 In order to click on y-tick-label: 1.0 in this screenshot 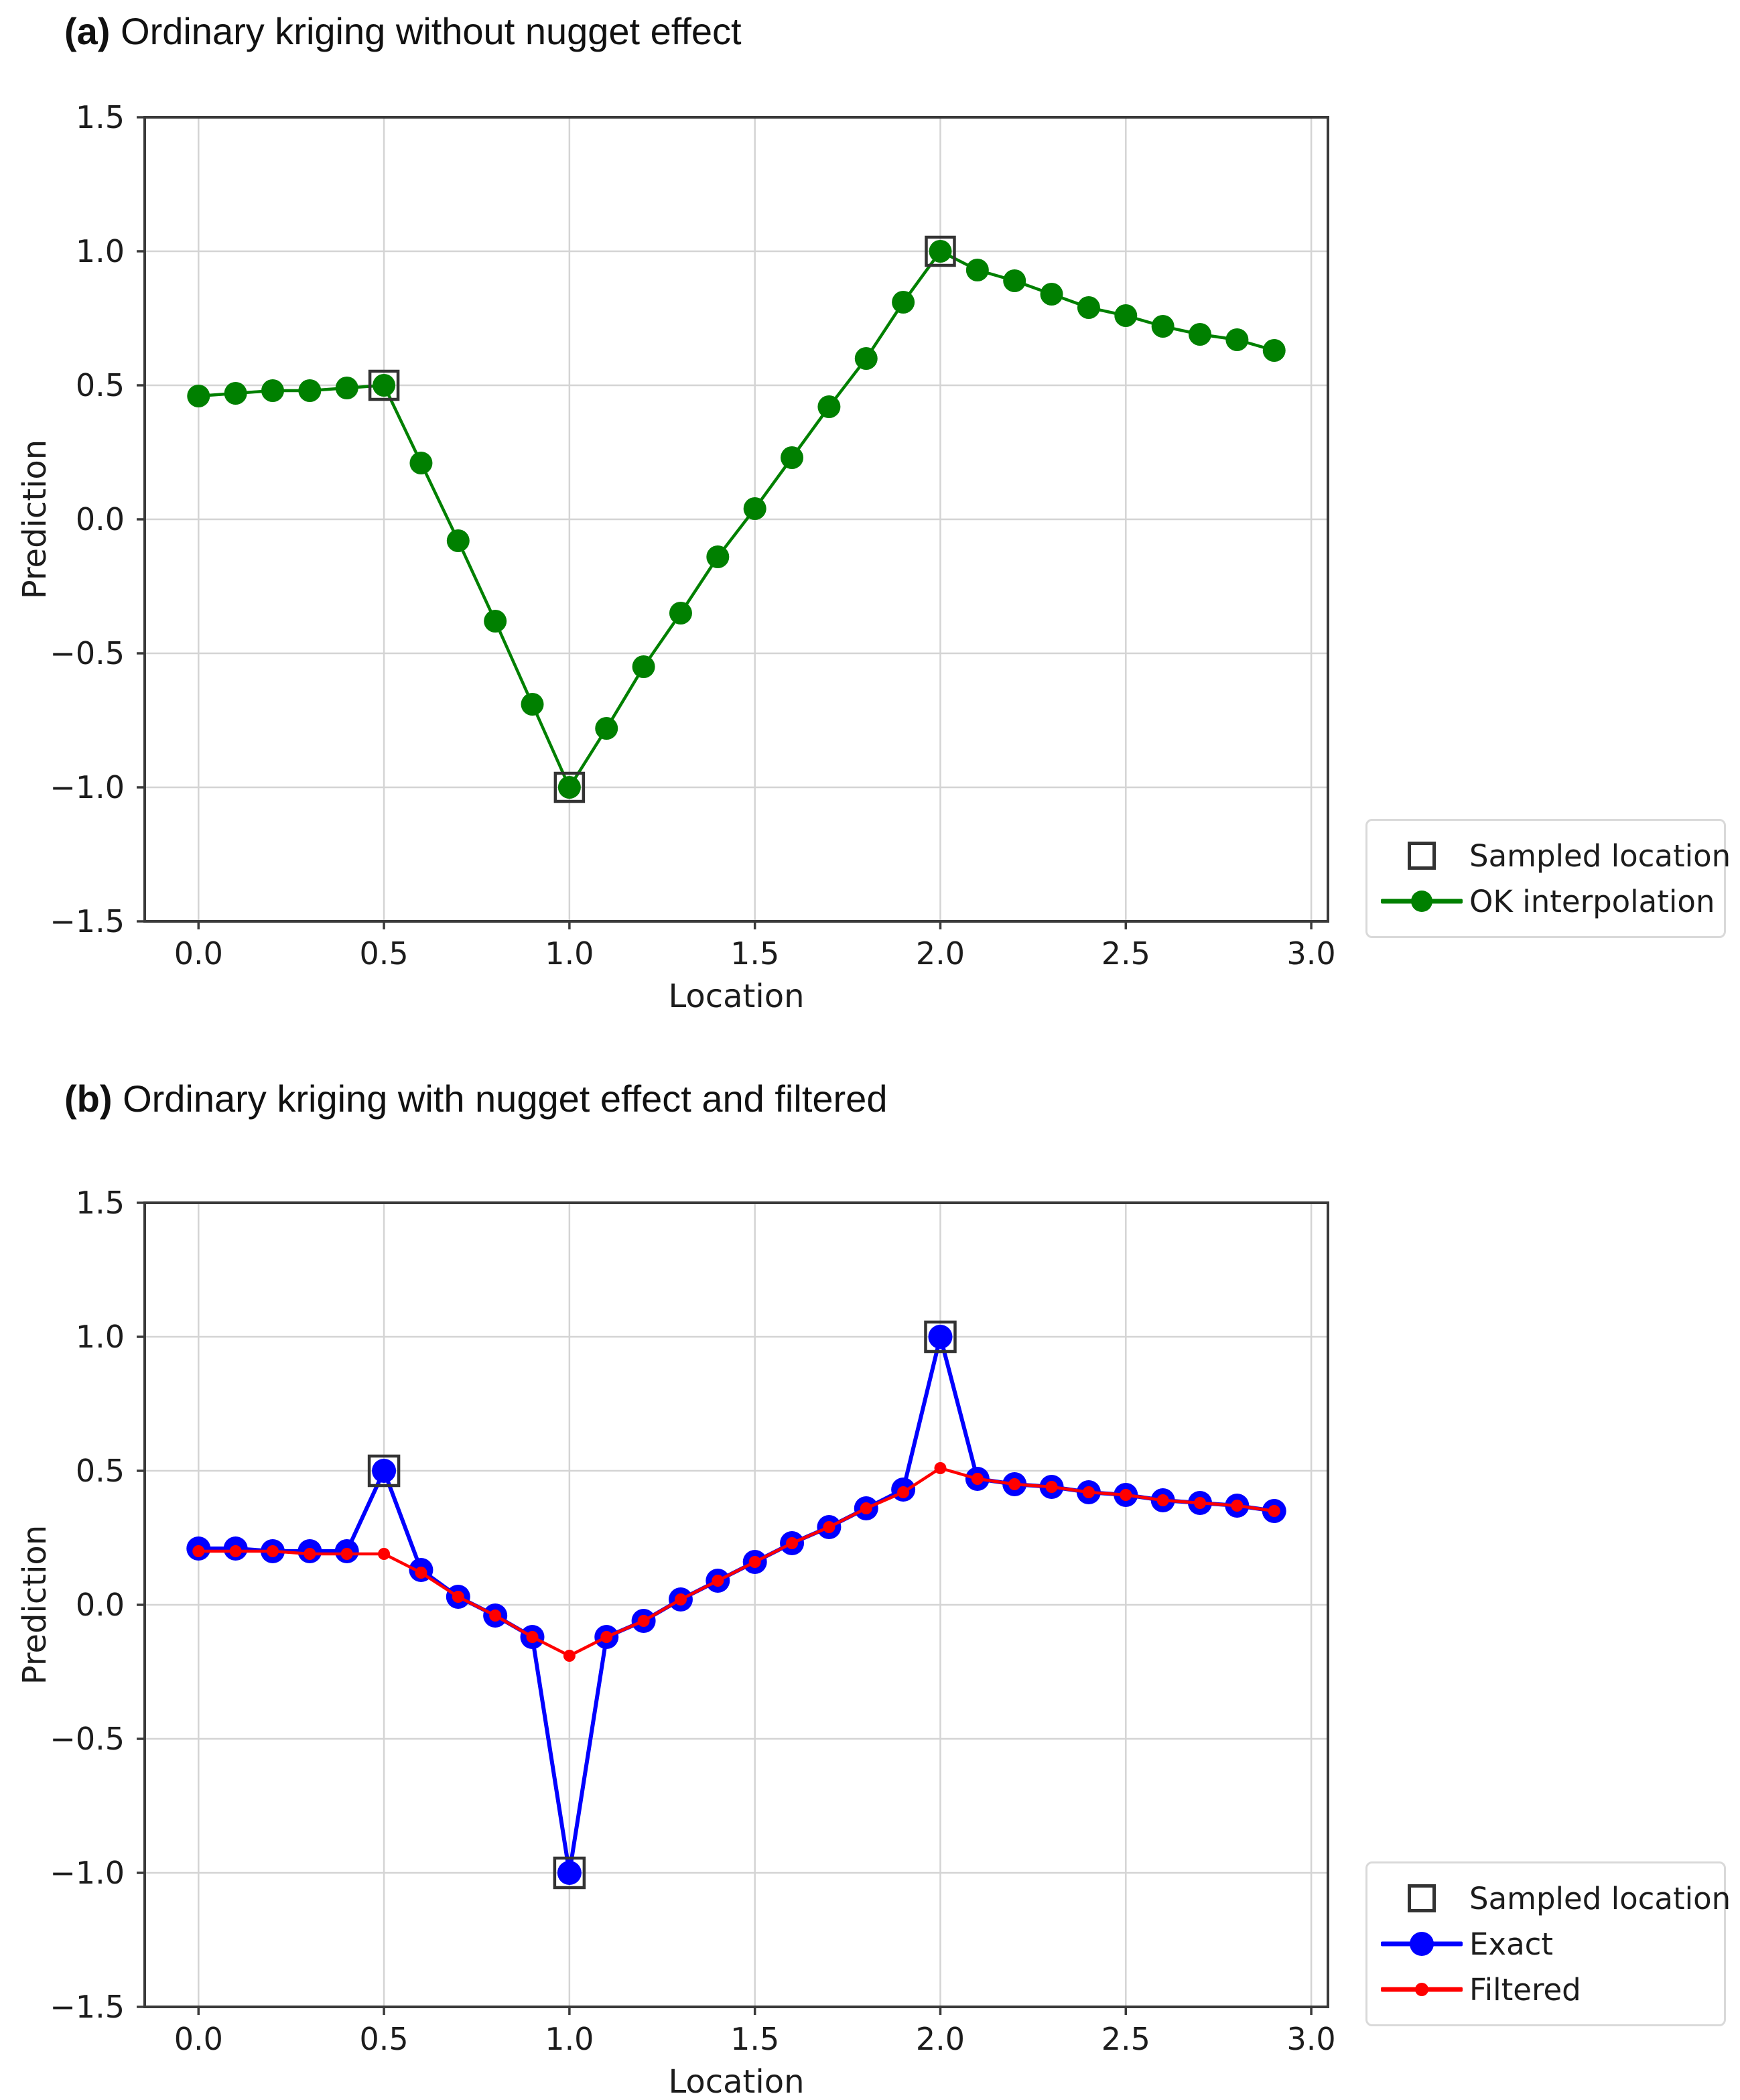, I will do `click(100, 1337)`.